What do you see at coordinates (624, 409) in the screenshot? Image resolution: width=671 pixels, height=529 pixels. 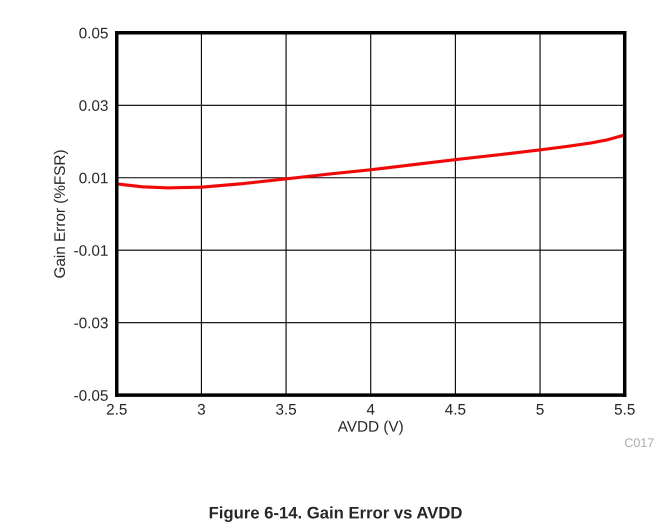 I see `x-tick-label: 5.5` at bounding box center [624, 409].